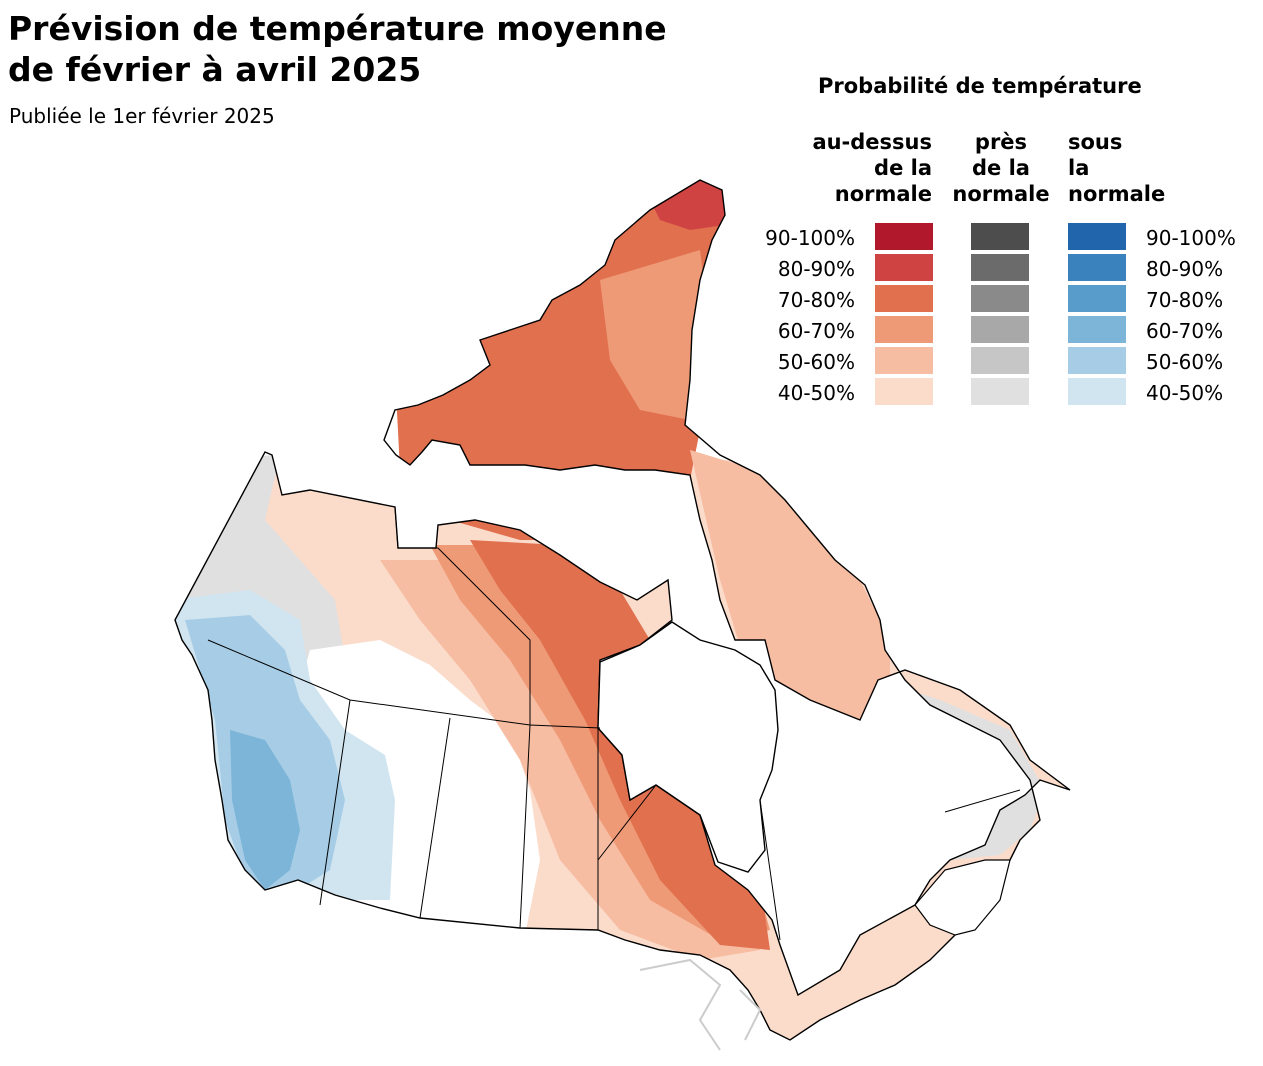 The height and width of the screenshot is (1066, 1263). Describe the element at coordinates (810, 238) in the screenshot. I see `legend-row-label-left: 90-100%` at that location.